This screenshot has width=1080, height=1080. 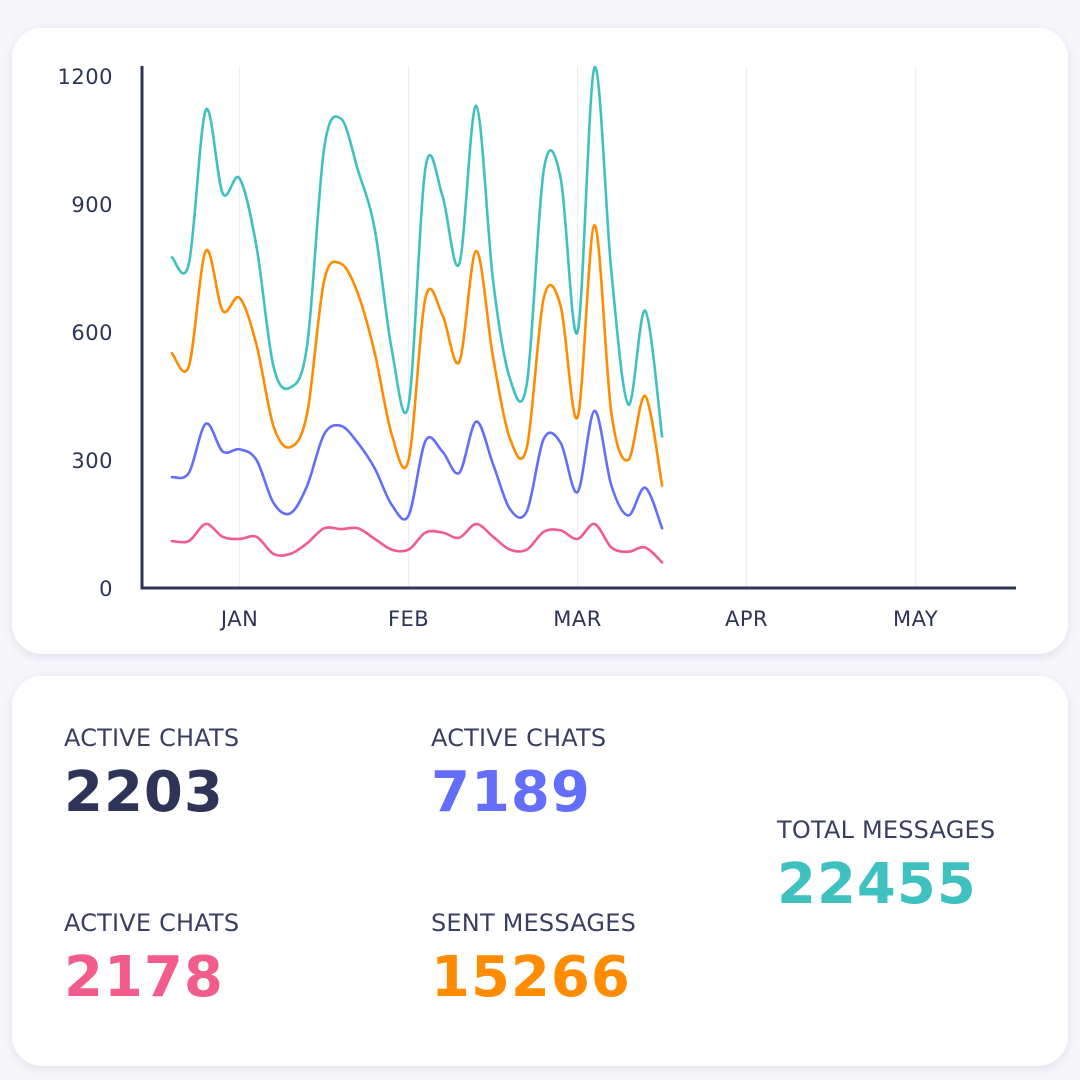 What do you see at coordinates (915, 619) in the screenshot?
I see `x-tick-label: MAY` at bounding box center [915, 619].